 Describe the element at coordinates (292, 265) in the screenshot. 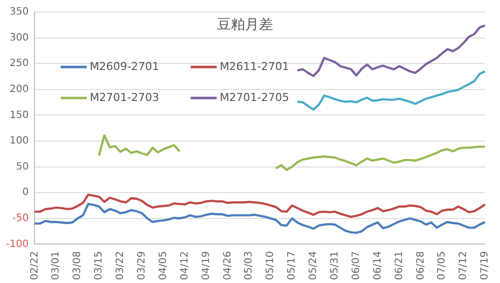

I see `x-tick-label: 05/17` at that location.